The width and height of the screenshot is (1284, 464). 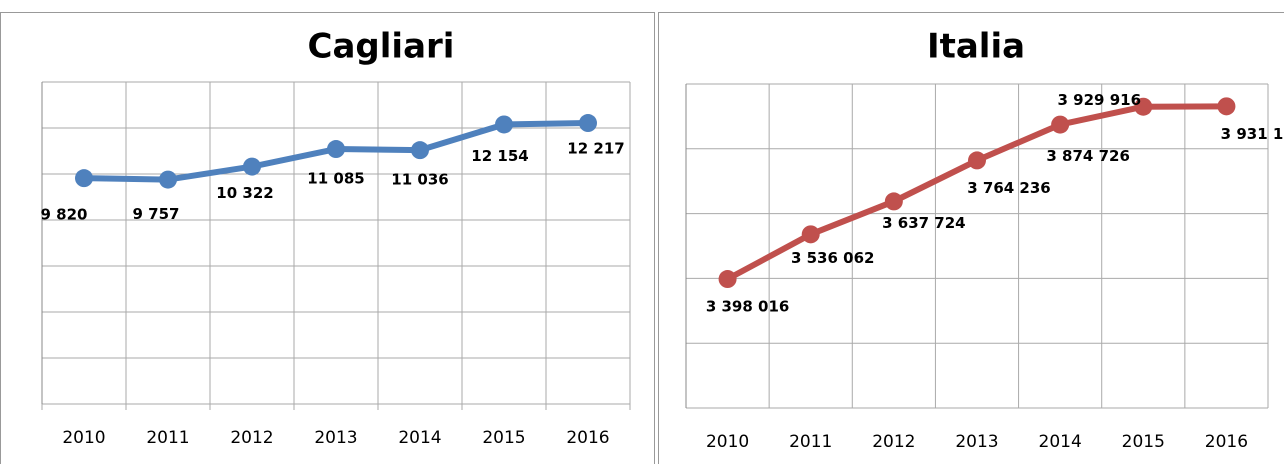 What do you see at coordinates (64, 215) in the screenshot?
I see `data-label: 9 820` at bounding box center [64, 215].